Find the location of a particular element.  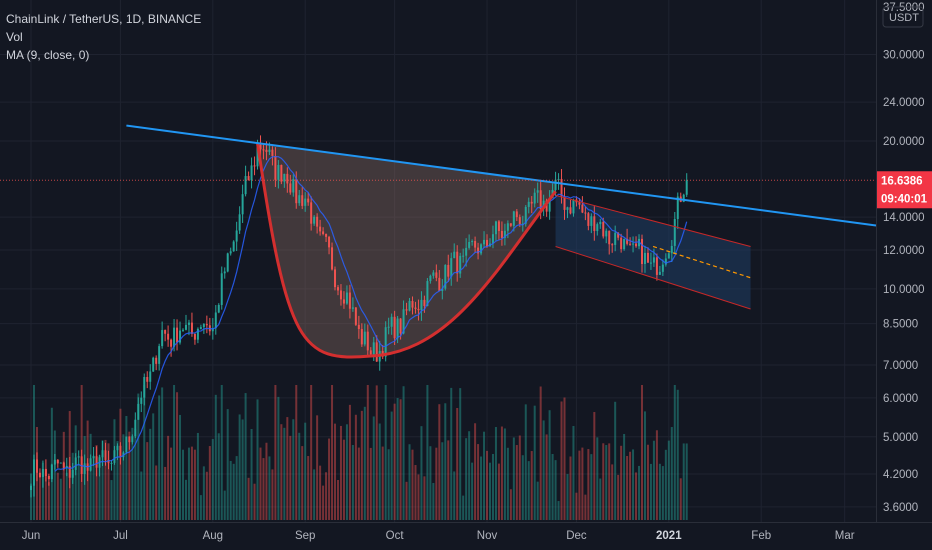

channel-lower-line is located at coordinates (653, 277).